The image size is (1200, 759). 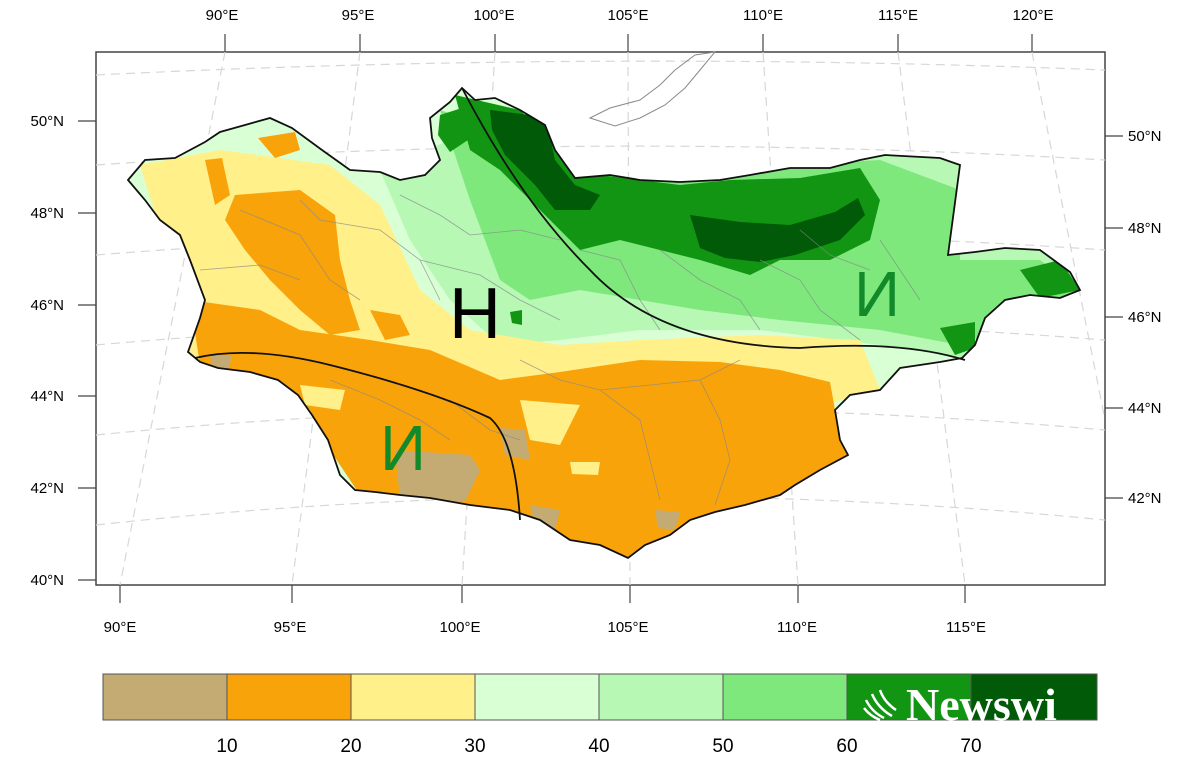 What do you see at coordinates (47, 580) in the screenshot?
I see `lat-left-label: 40°N` at bounding box center [47, 580].